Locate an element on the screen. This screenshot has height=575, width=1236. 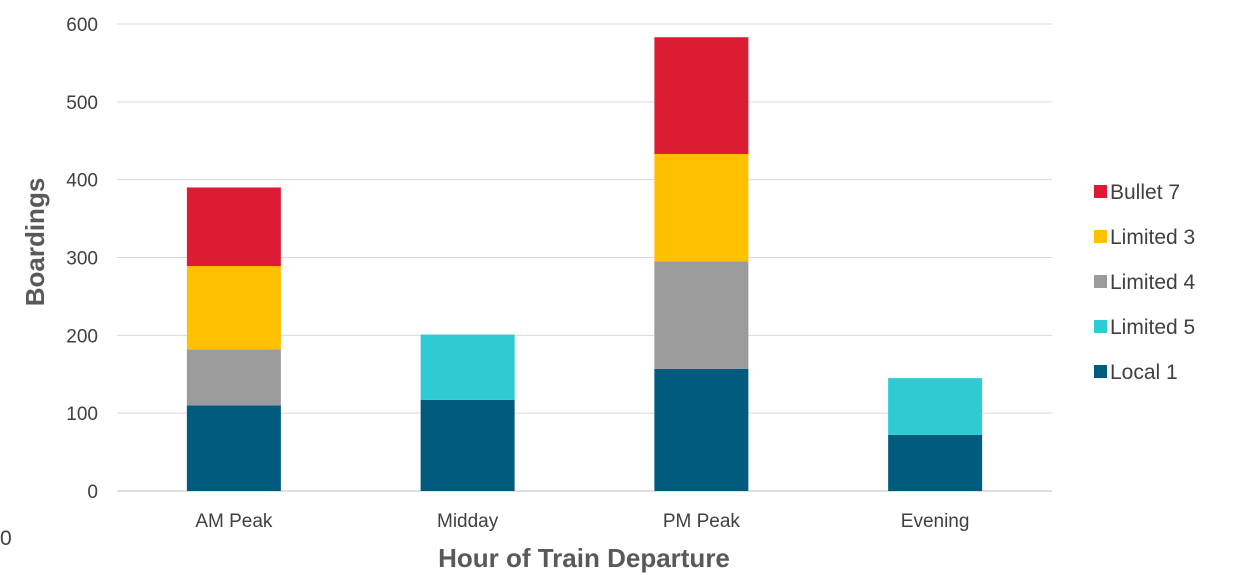
legend-label: Bullet 7 is located at coordinates (1145, 192).